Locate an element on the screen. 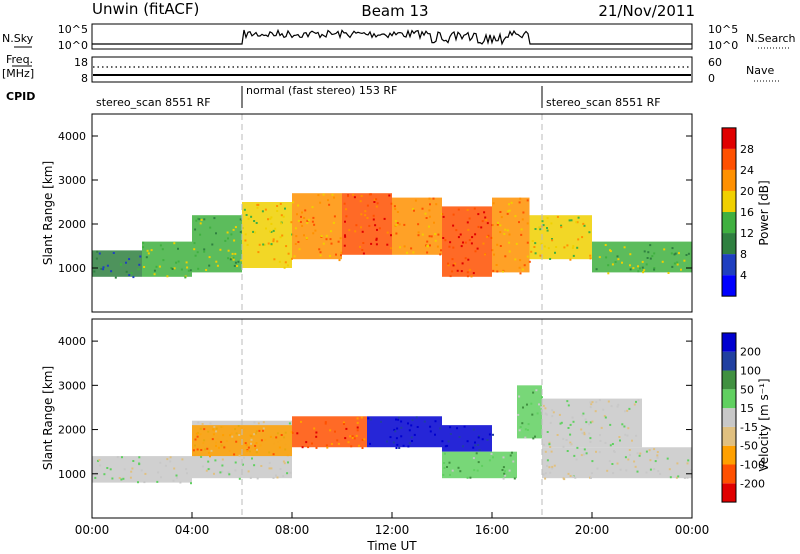  y-tick-label: 1000 is located at coordinates (72, 268).